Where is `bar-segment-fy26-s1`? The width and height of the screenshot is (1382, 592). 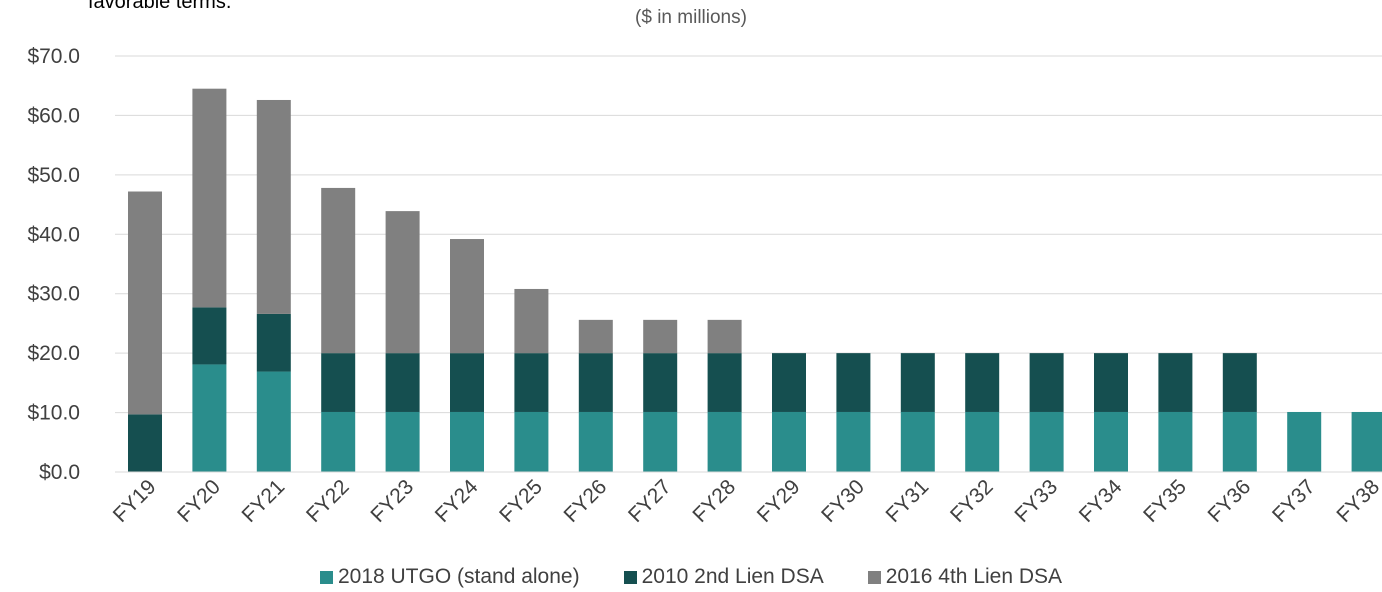 bar-segment-fy26-s1 is located at coordinates (595, 382).